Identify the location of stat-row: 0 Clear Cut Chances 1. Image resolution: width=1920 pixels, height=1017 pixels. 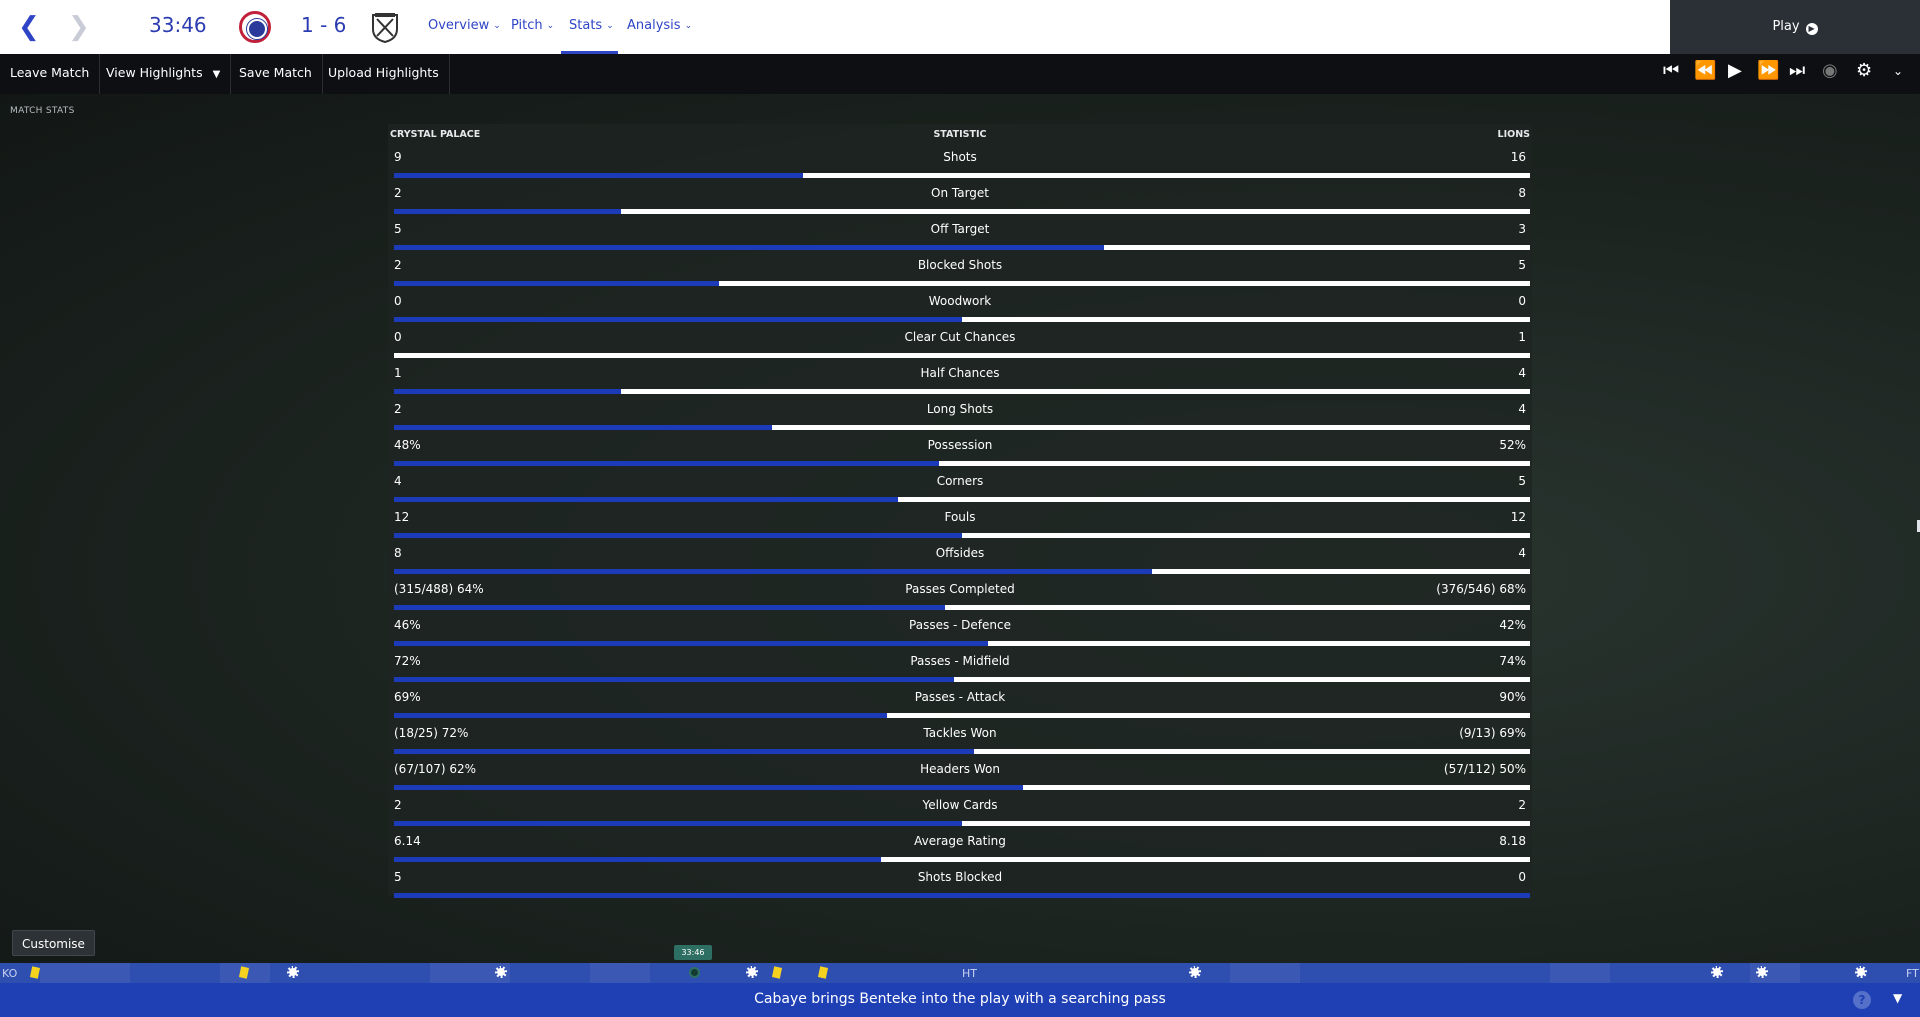
(960, 345).